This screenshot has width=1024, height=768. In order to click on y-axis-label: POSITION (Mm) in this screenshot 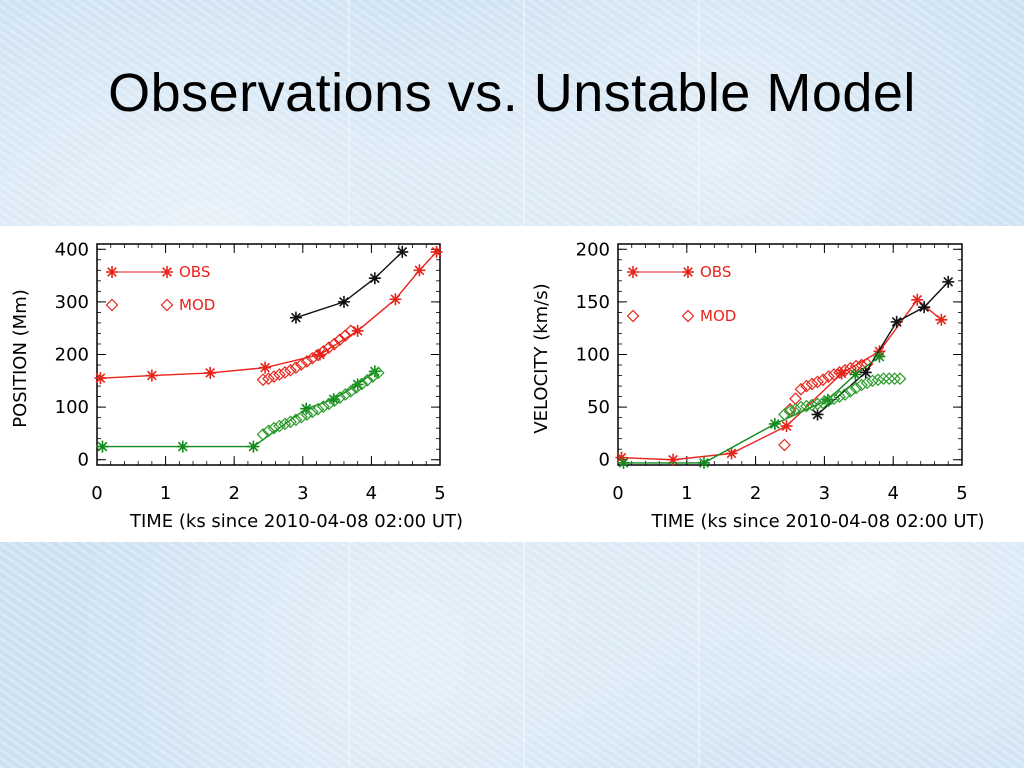, I will do `click(20, 358)`.